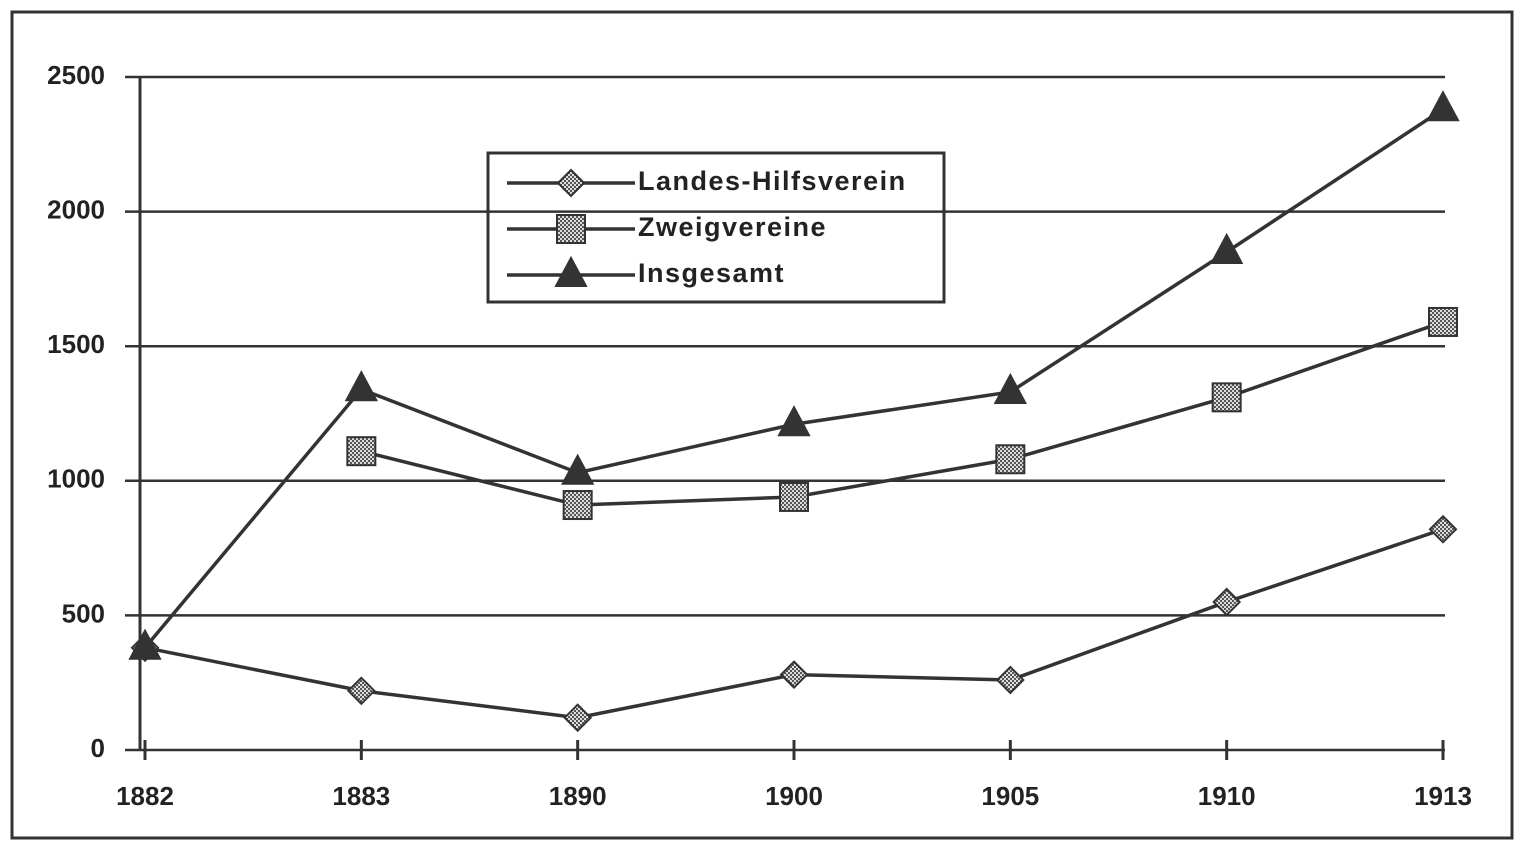 This screenshot has width=1516, height=842. Describe the element at coordinates (76, 479) in the screenshot. I see `y-tick-label: 1000` at that location.